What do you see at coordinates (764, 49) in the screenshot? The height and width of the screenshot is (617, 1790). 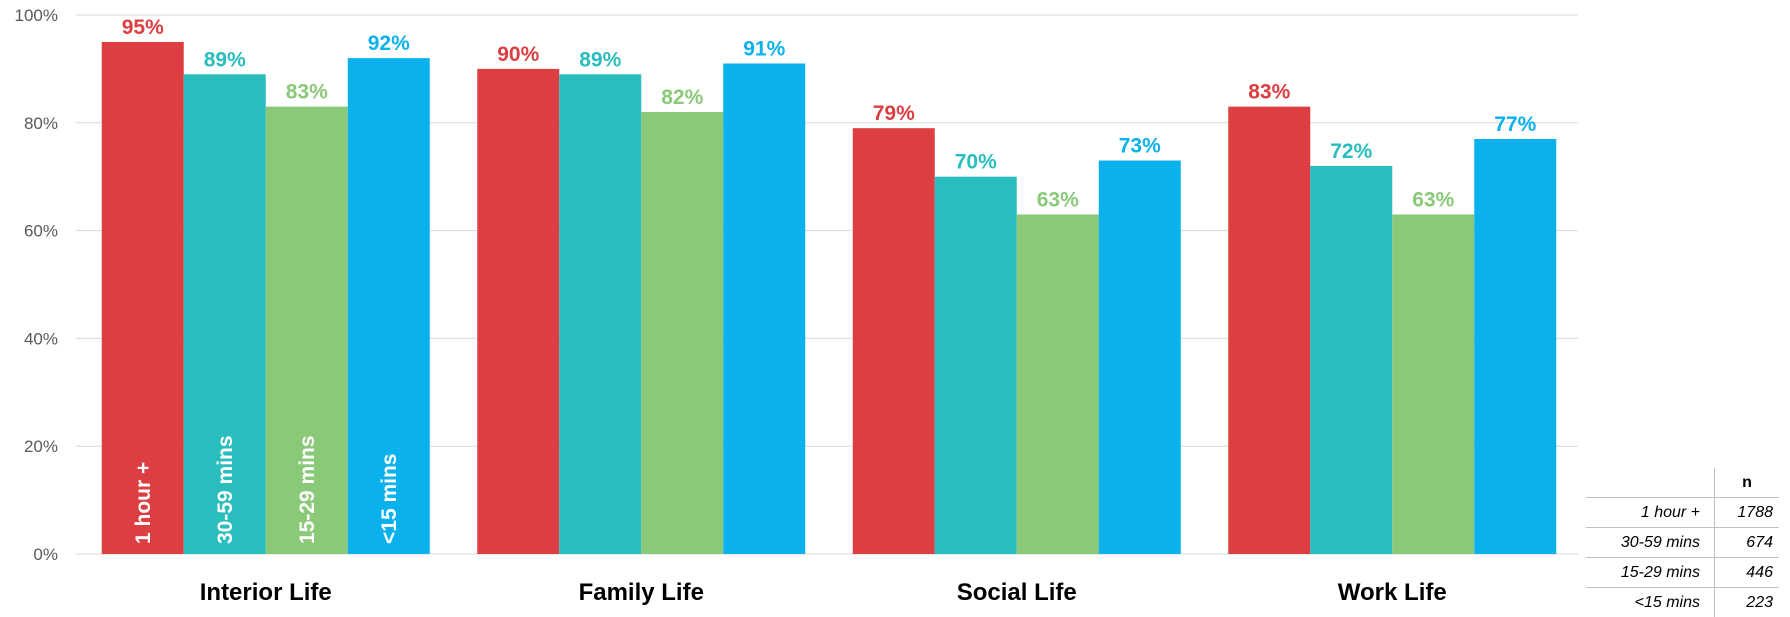 I see `data-label: 91%` at bounding box center [764, 49].